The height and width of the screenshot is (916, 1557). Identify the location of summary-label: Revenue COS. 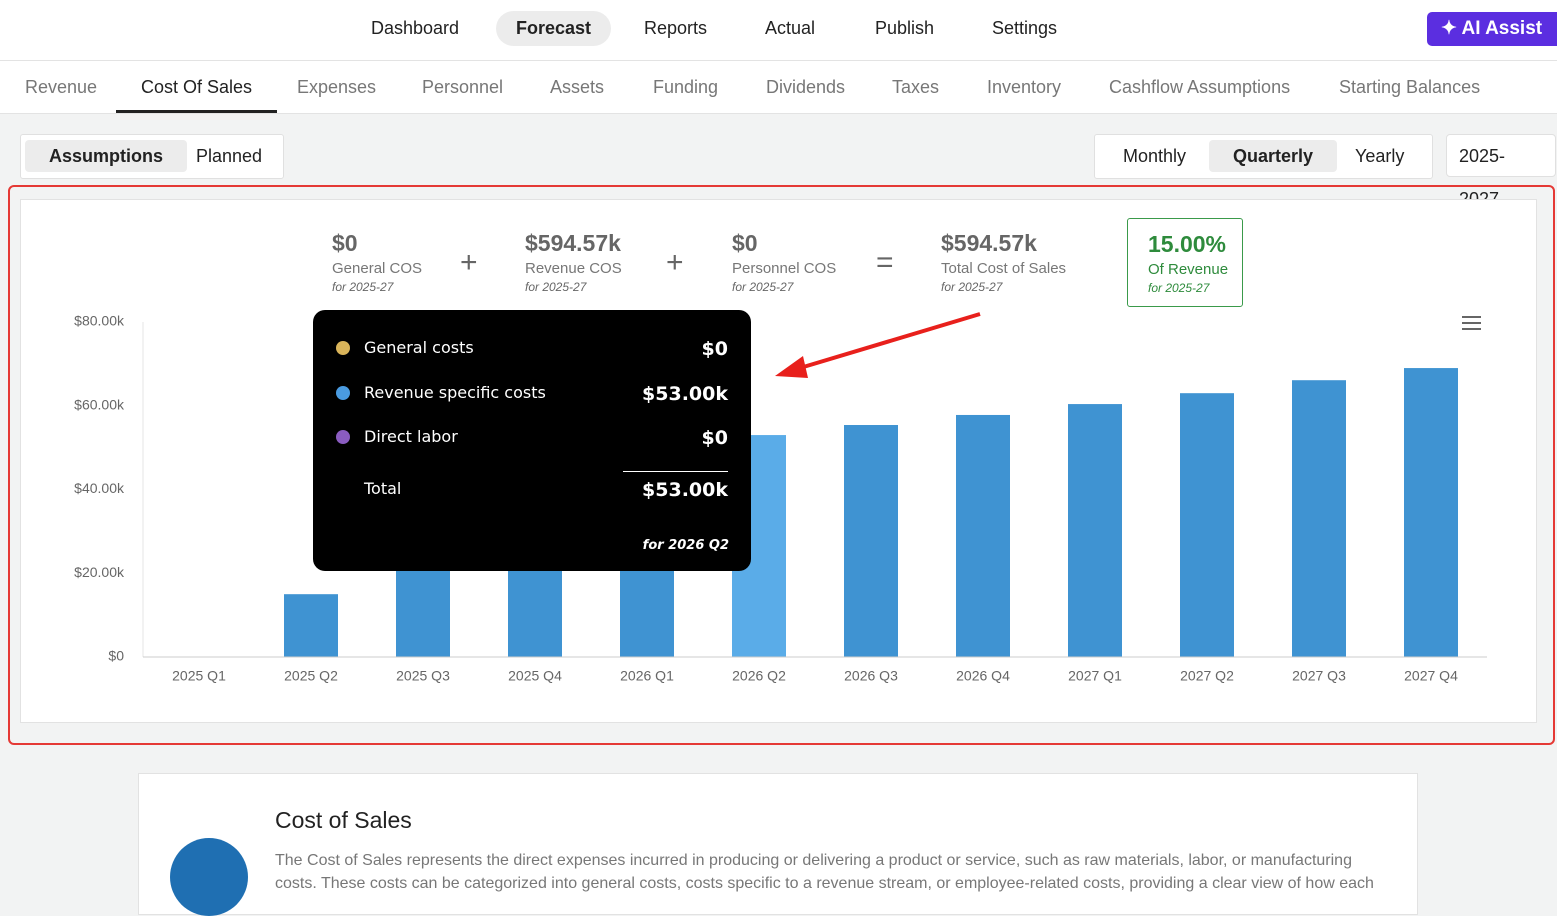
(573, 268).